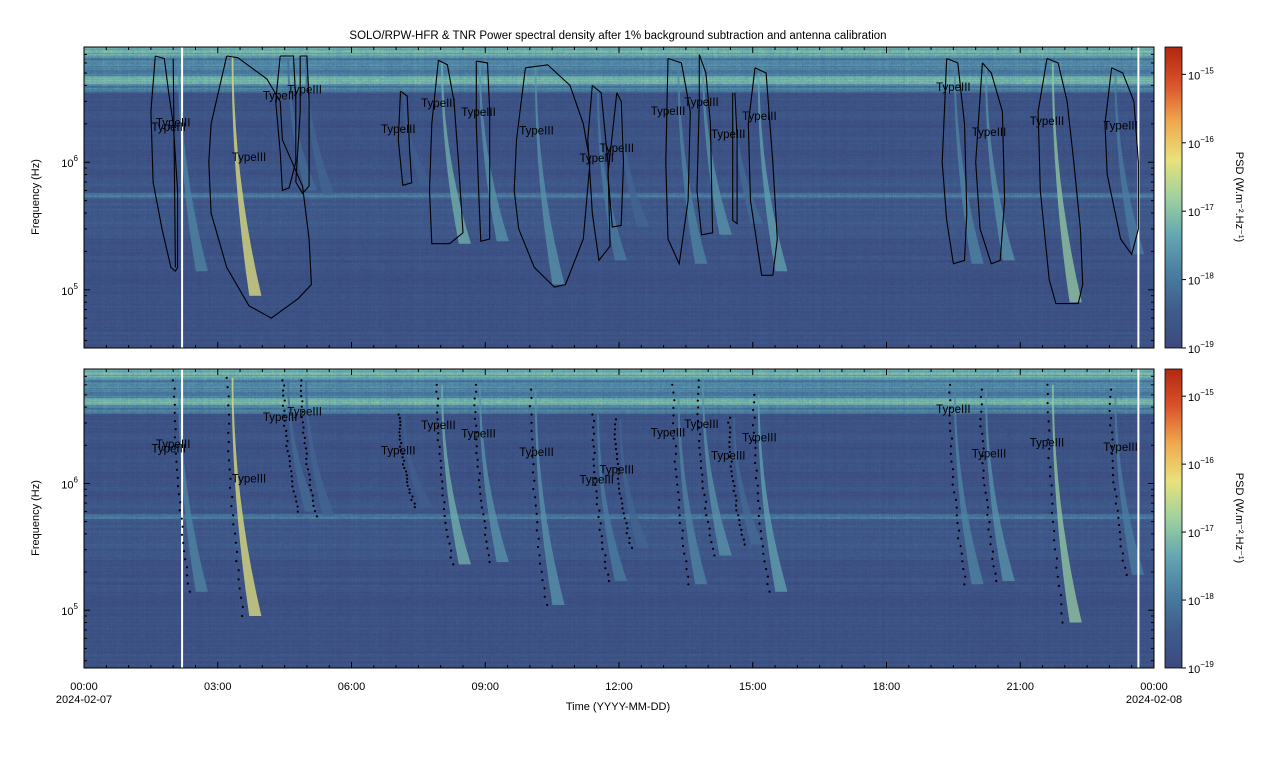 This screenshot has width=1273, height=776. I want to click on colorbar-gradient-bottom, so click(1173, 518).